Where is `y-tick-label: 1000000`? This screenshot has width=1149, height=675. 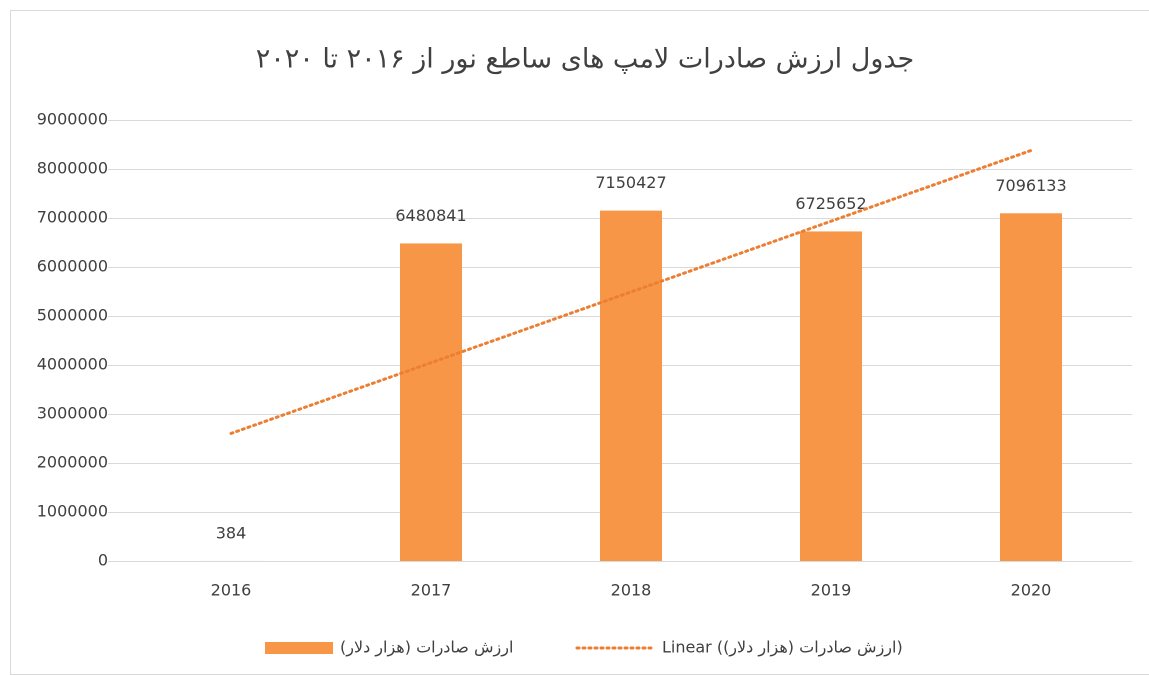 y-tick-label: 1000000 is located at coordinates (72, 511).